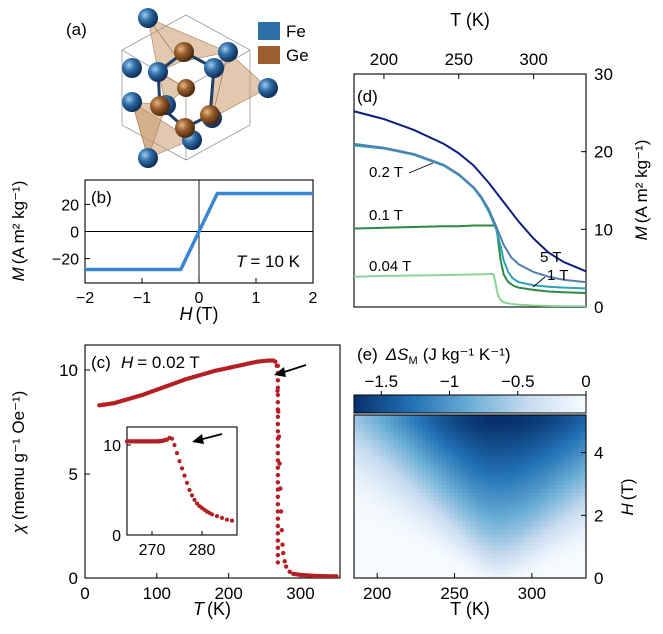 This screenshot has height=634, width=663. What do you see at coordinates (256, 298) in the screenshot?
I see `panel-b-xtick-label: 1` at bounding box center [256, 298].